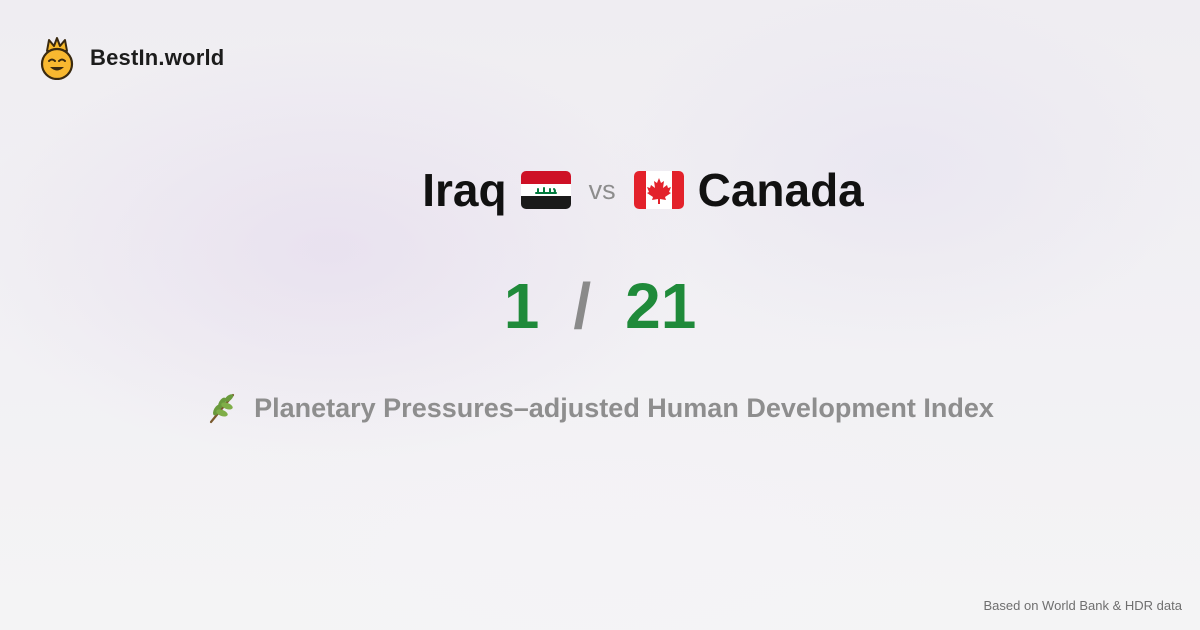  Describe the element at coordinates (661, 306) in the screenshot. I see `right-score: 21` at that location.